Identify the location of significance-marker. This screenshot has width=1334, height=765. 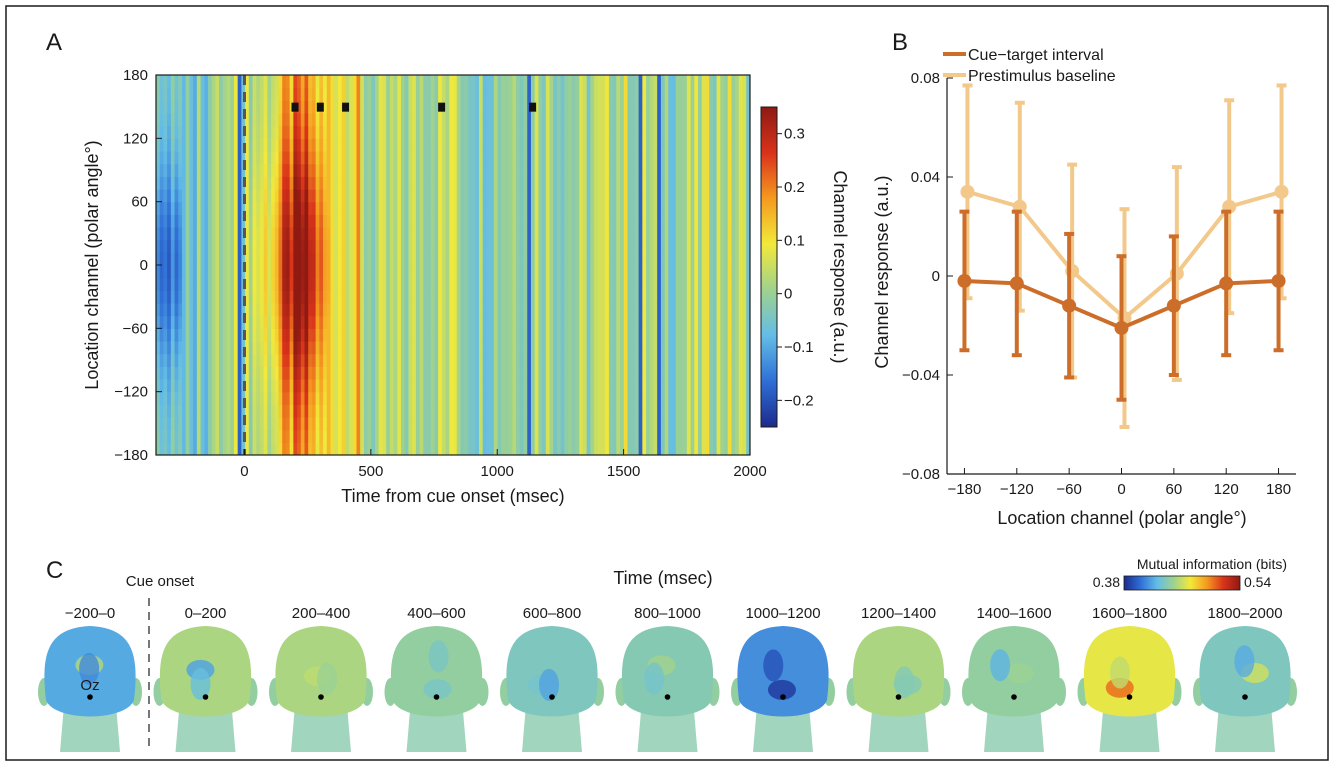
(442, 107).